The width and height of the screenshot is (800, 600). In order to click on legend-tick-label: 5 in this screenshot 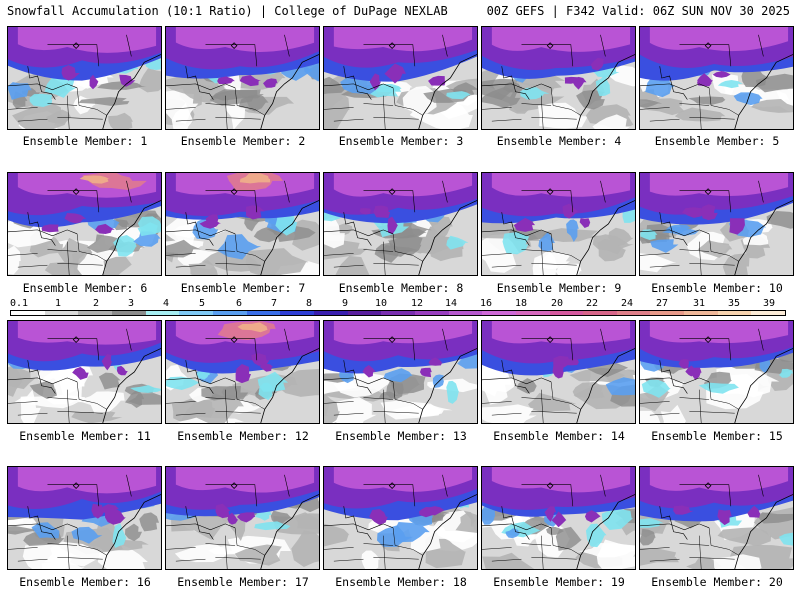, I will do `click(202, 303)`.